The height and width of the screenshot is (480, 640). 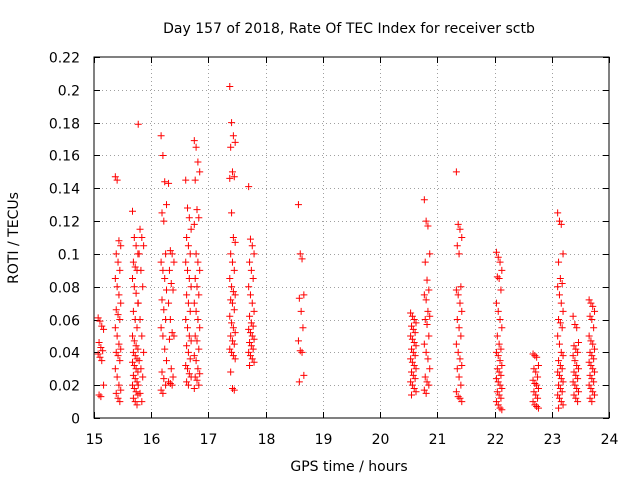 I want to click on x-tick-label: 15, so click(x=95, y=440).